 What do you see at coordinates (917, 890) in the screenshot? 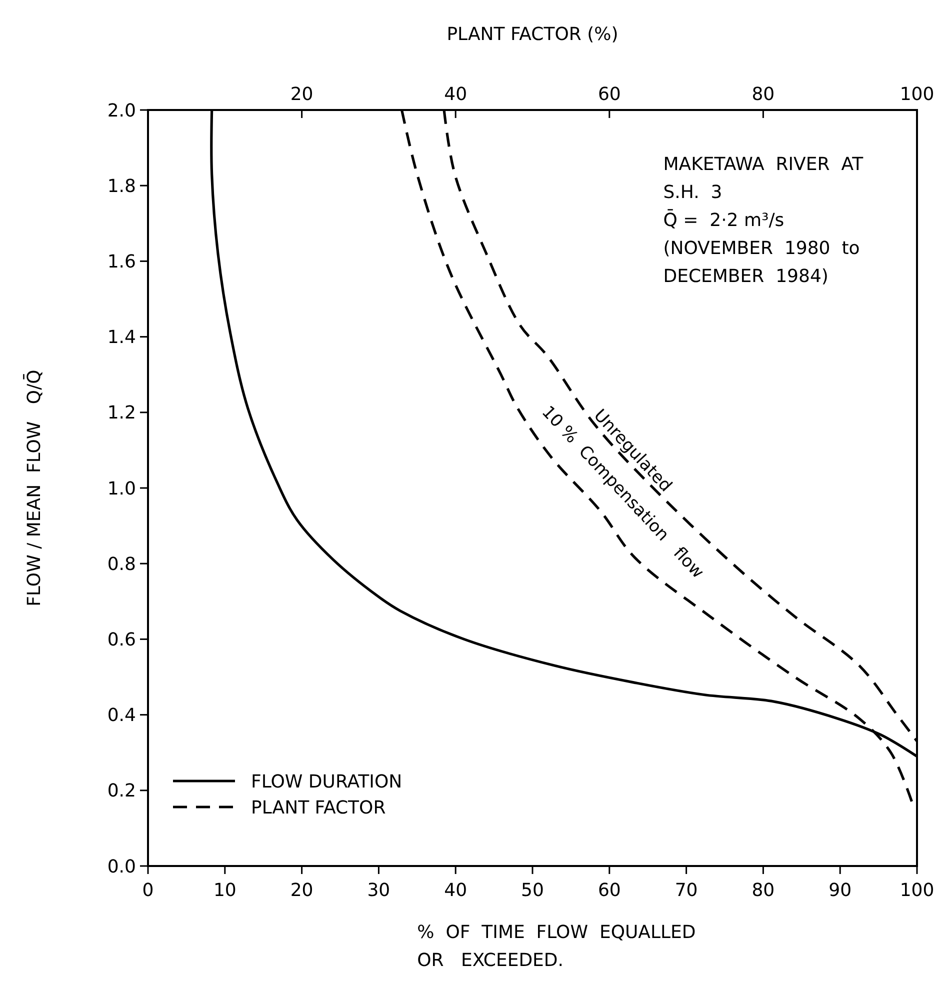
I see `x-tick-label: 100` at bounding box center [917, 890].